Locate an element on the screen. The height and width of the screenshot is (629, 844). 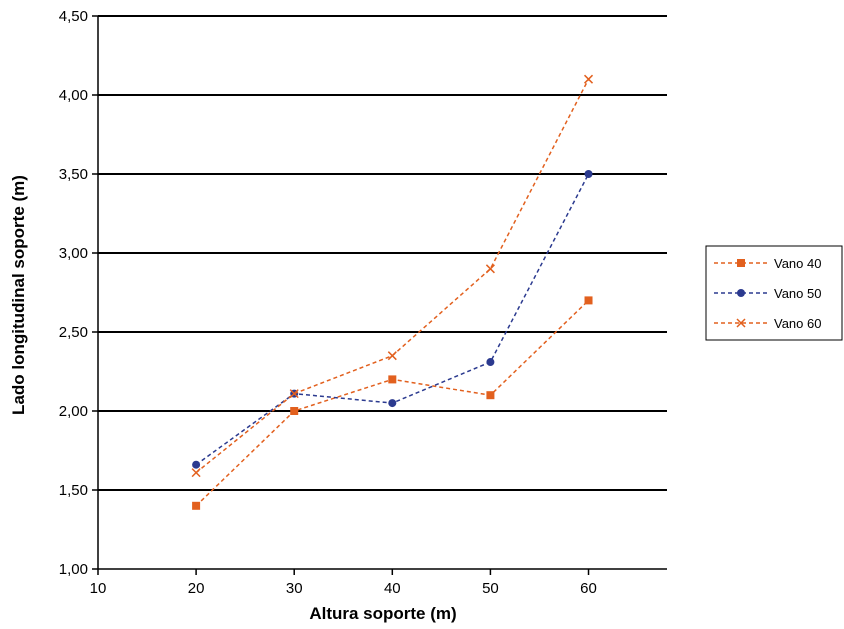
x-tick-label: 10 is located at coordinates (98, 588).